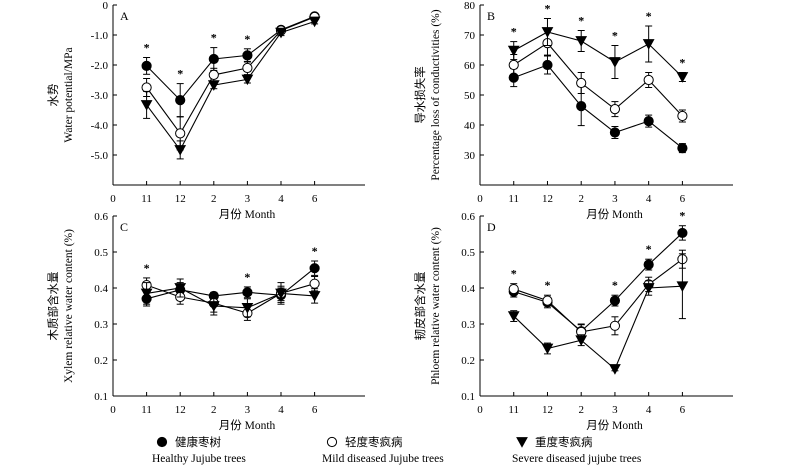 The height and width of the screenshot is (466, 800). I want to click on legend-label-en: Healthy Jujube trees, so click(199, 459).